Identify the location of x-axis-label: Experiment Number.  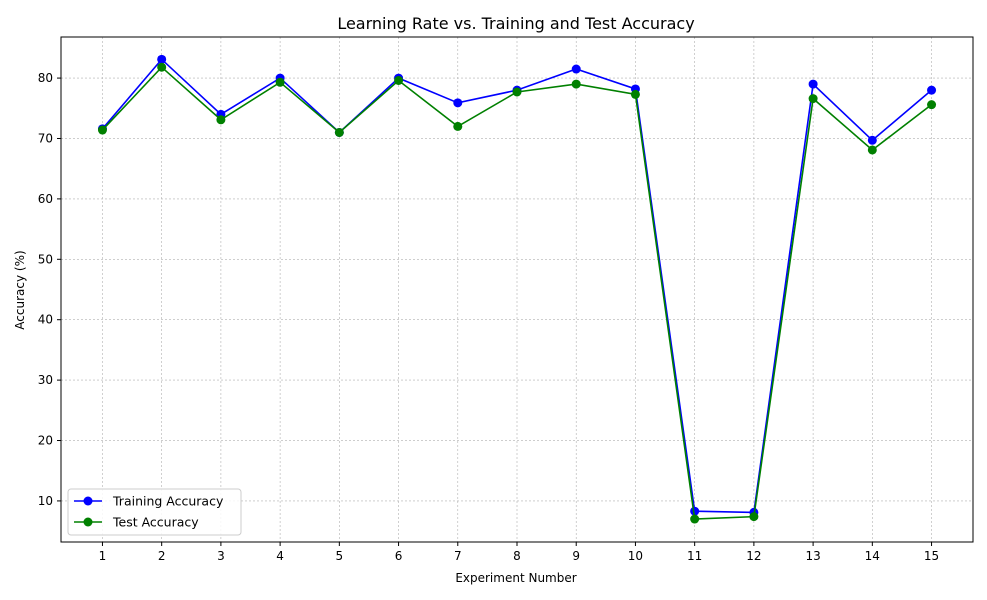
(515, 578).